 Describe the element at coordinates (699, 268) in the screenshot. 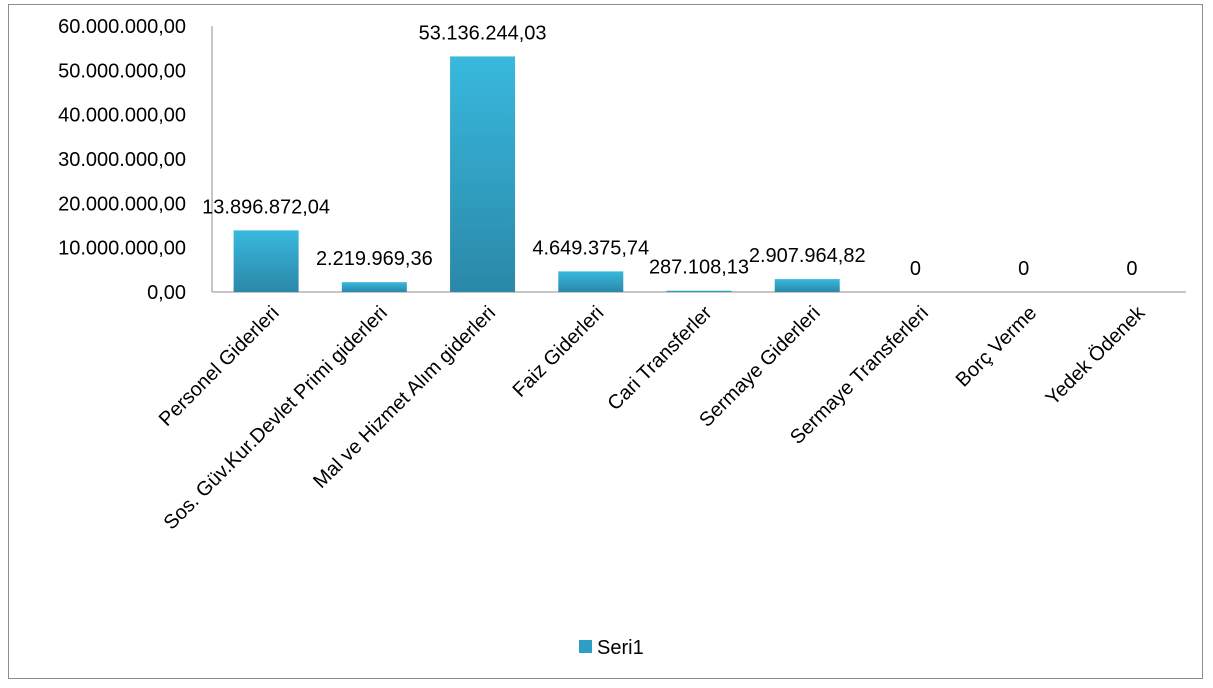

I see `data-label: 287.108,13` at that location.